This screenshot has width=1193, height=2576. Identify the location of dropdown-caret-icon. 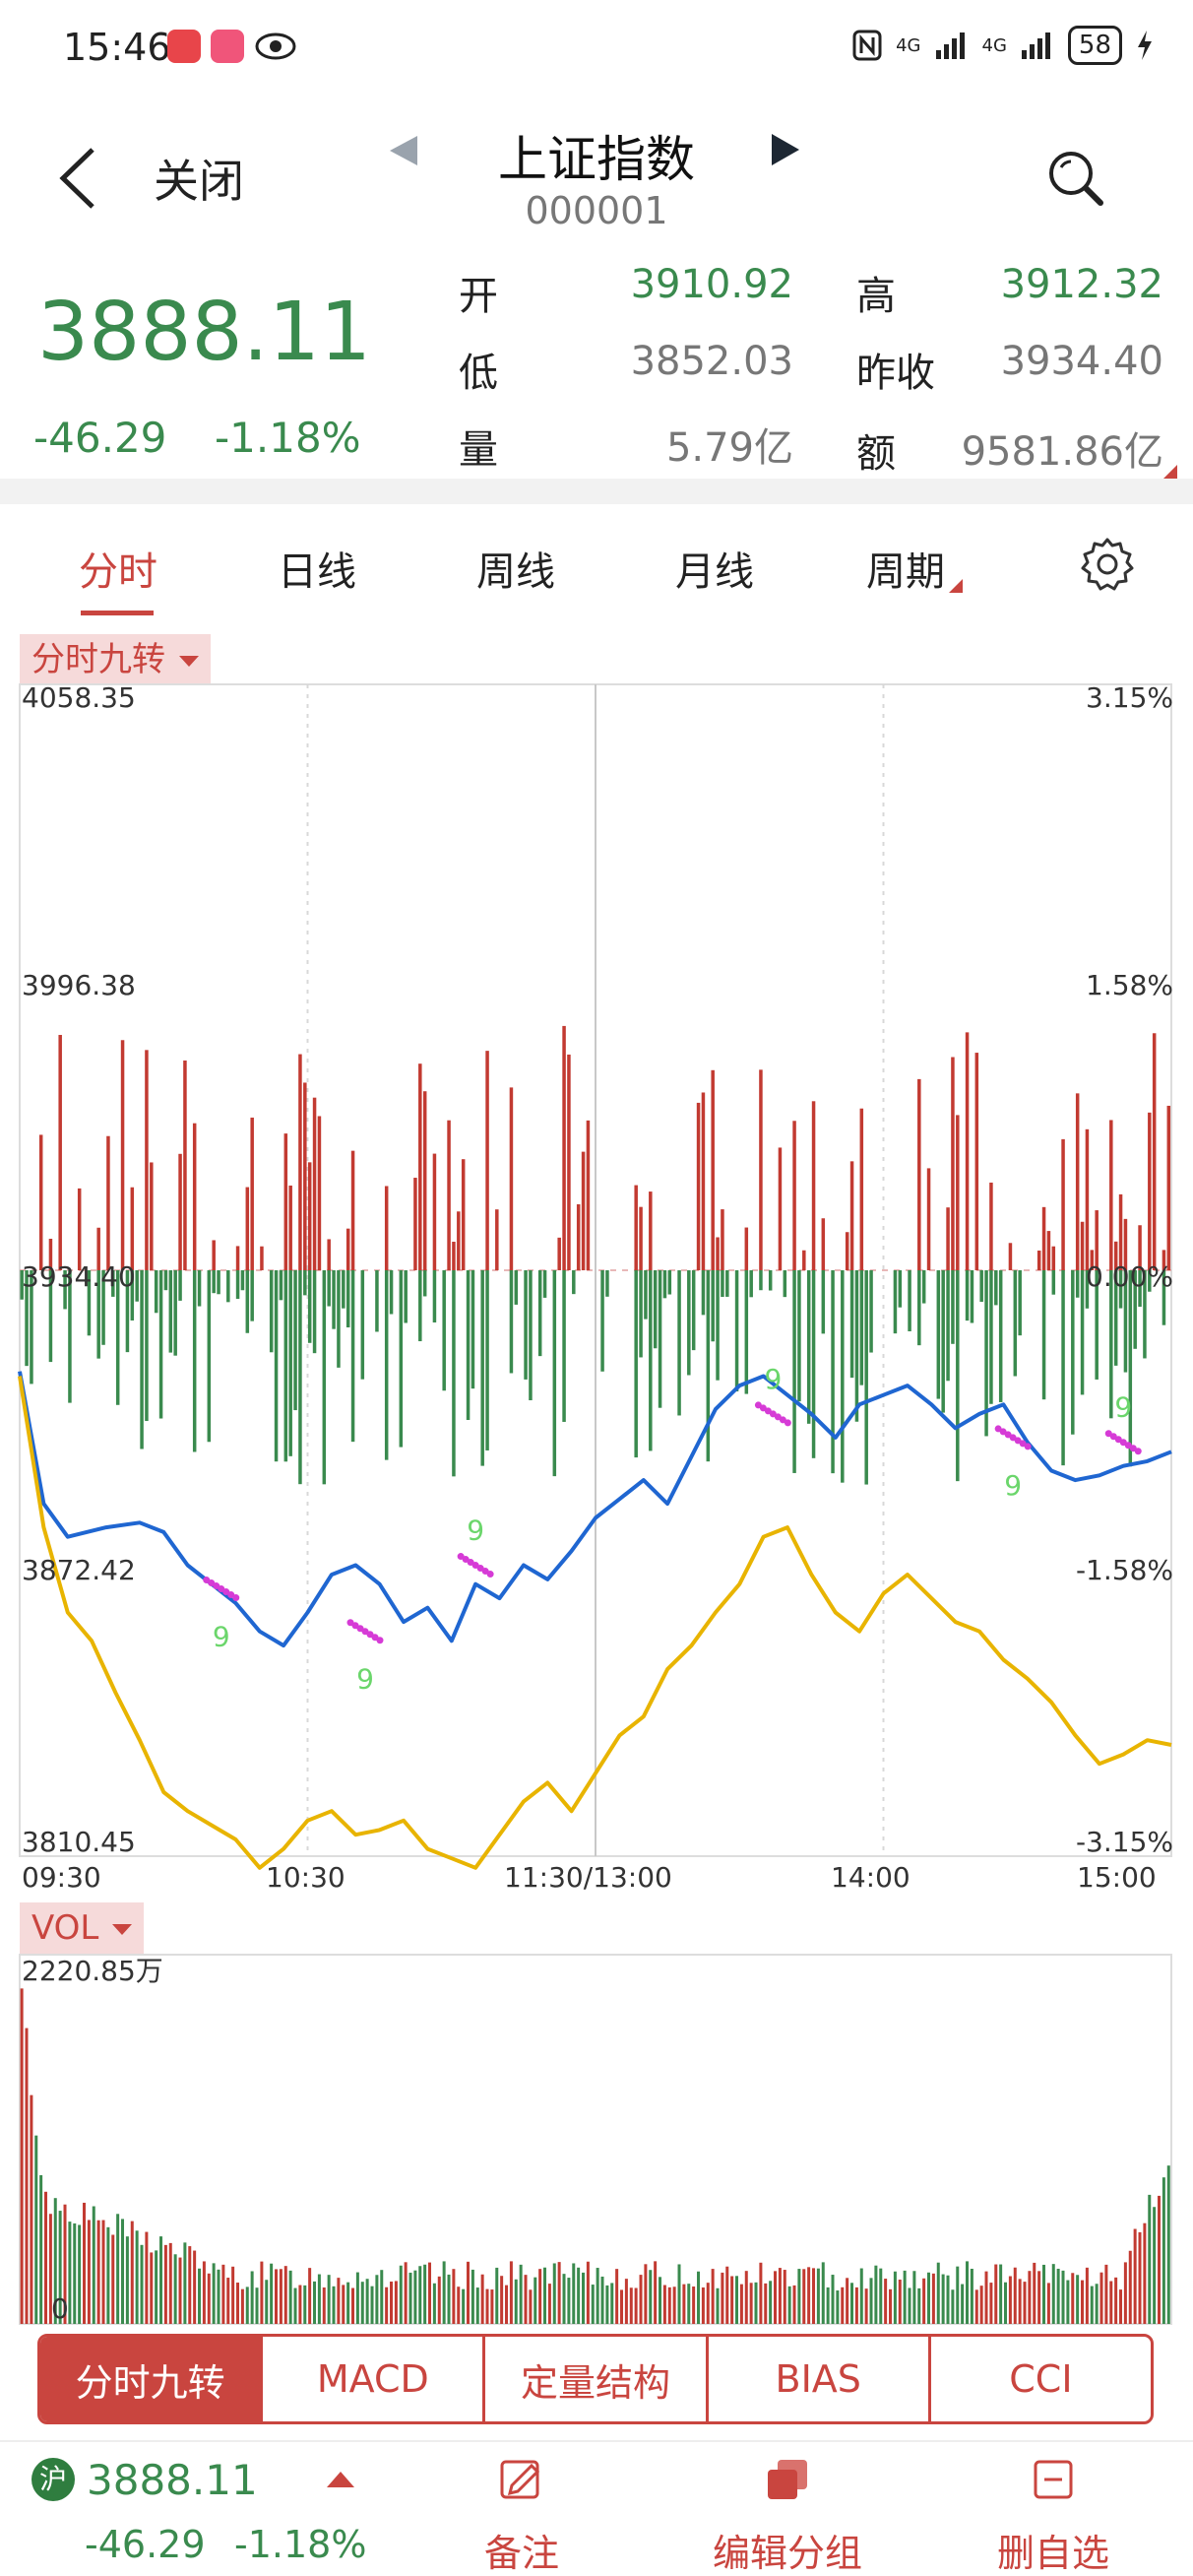
(189, 661).